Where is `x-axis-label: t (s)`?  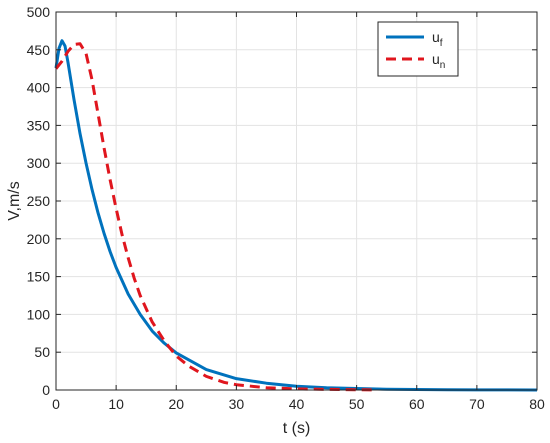 x-axis-label: t (s) is located at coordinates (297, 428).